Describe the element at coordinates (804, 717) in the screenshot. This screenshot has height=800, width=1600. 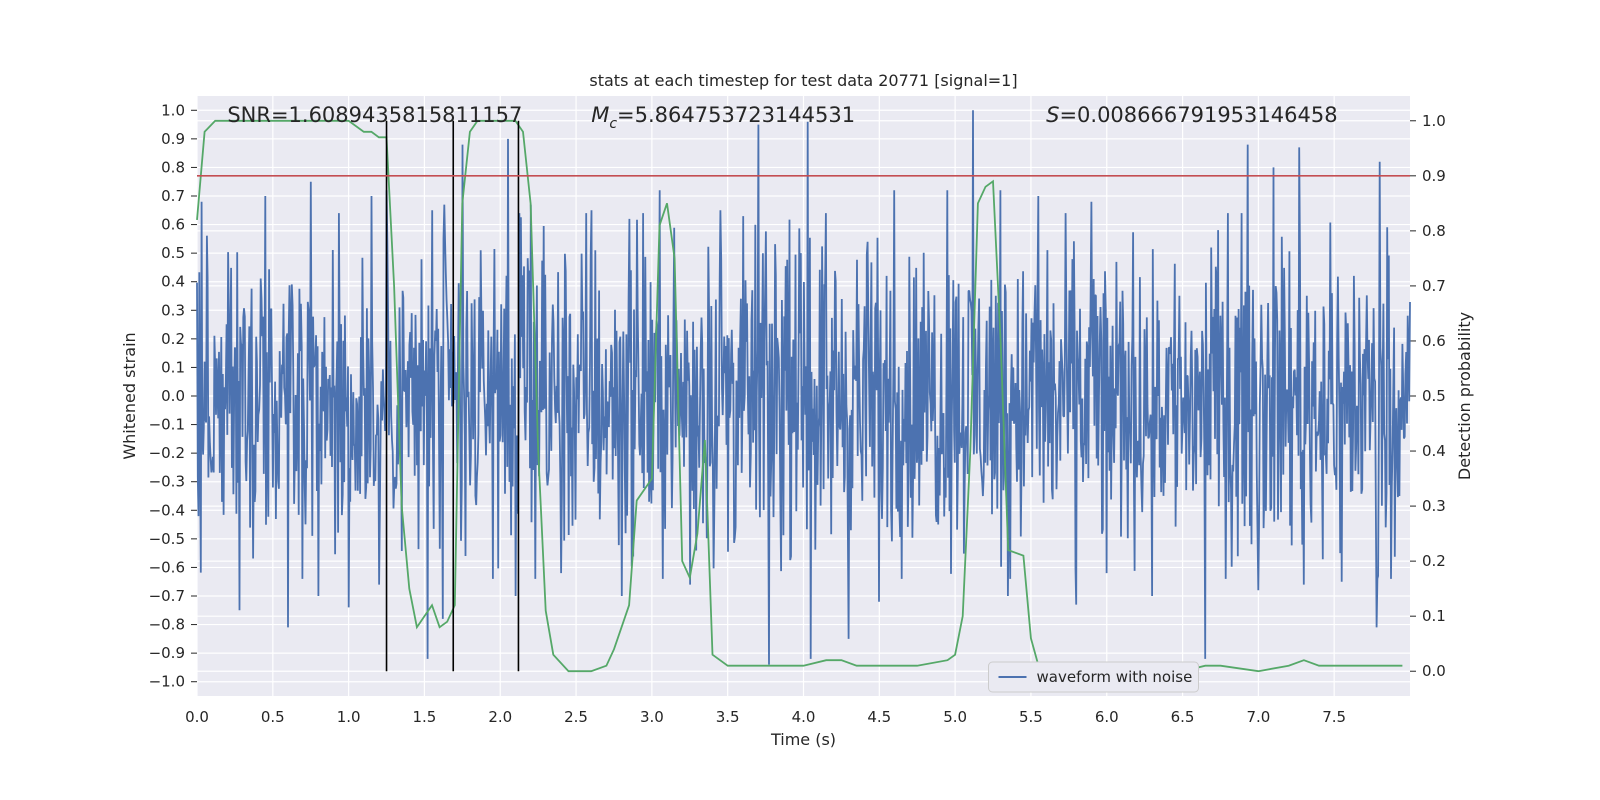
I see `x-tick-label: 4.0` at that location.